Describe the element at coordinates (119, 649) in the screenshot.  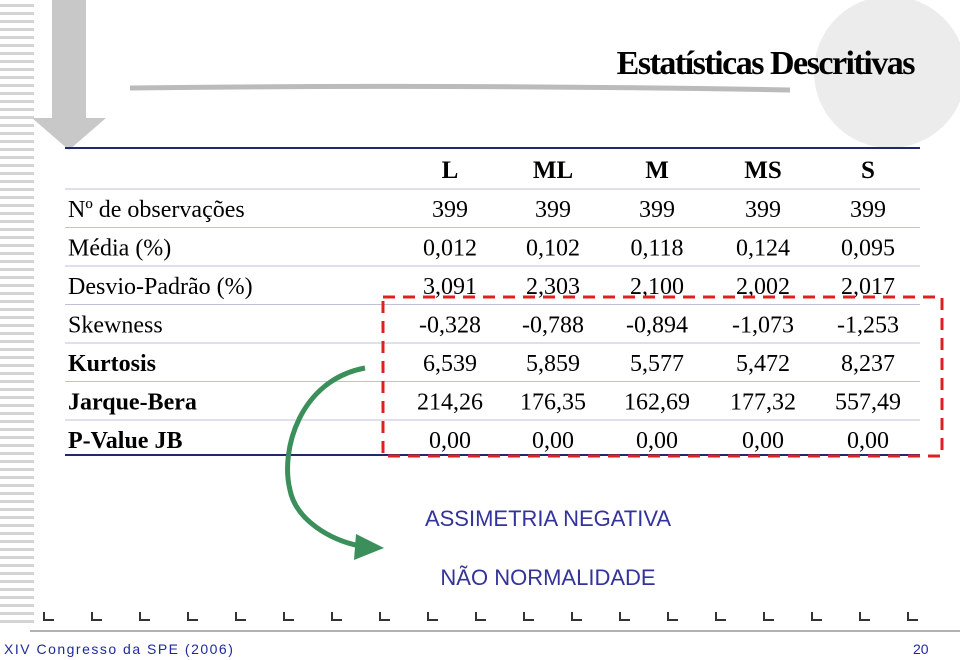
I see `footer-text: XIV Congresso da SPE (2006)` at that location.